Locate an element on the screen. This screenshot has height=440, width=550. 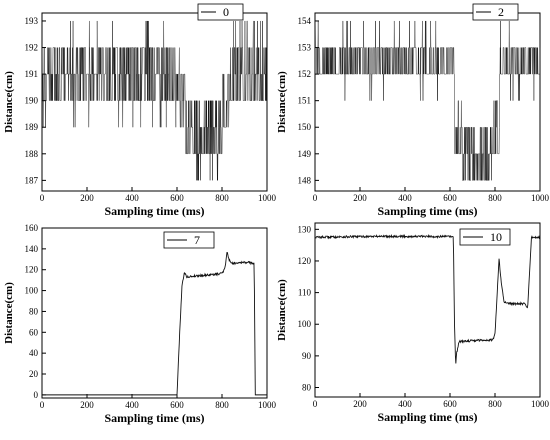
y-tick-label: 40 is located at coordinates (34, 353).